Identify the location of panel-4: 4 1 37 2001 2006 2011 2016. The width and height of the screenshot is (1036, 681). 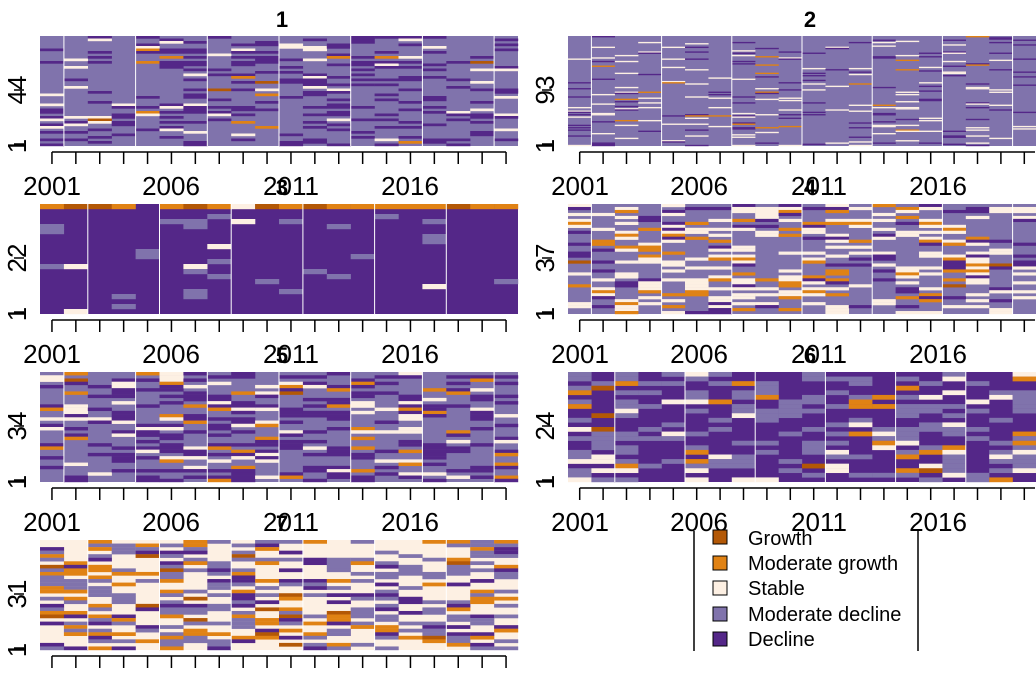
(783, 272).